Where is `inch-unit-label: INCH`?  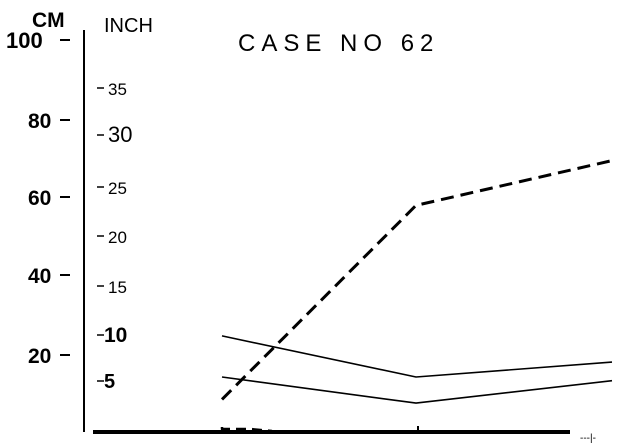
inch-unit-label: INCH is located at coordinates (128, 26).